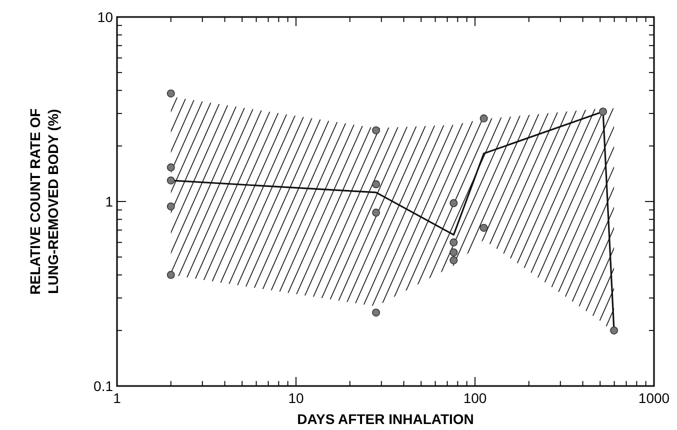 The image size is (677, 430). Describe the element at coordinates (109, 202) in the screenshot. I see `y-tick-label: 1` at that location.